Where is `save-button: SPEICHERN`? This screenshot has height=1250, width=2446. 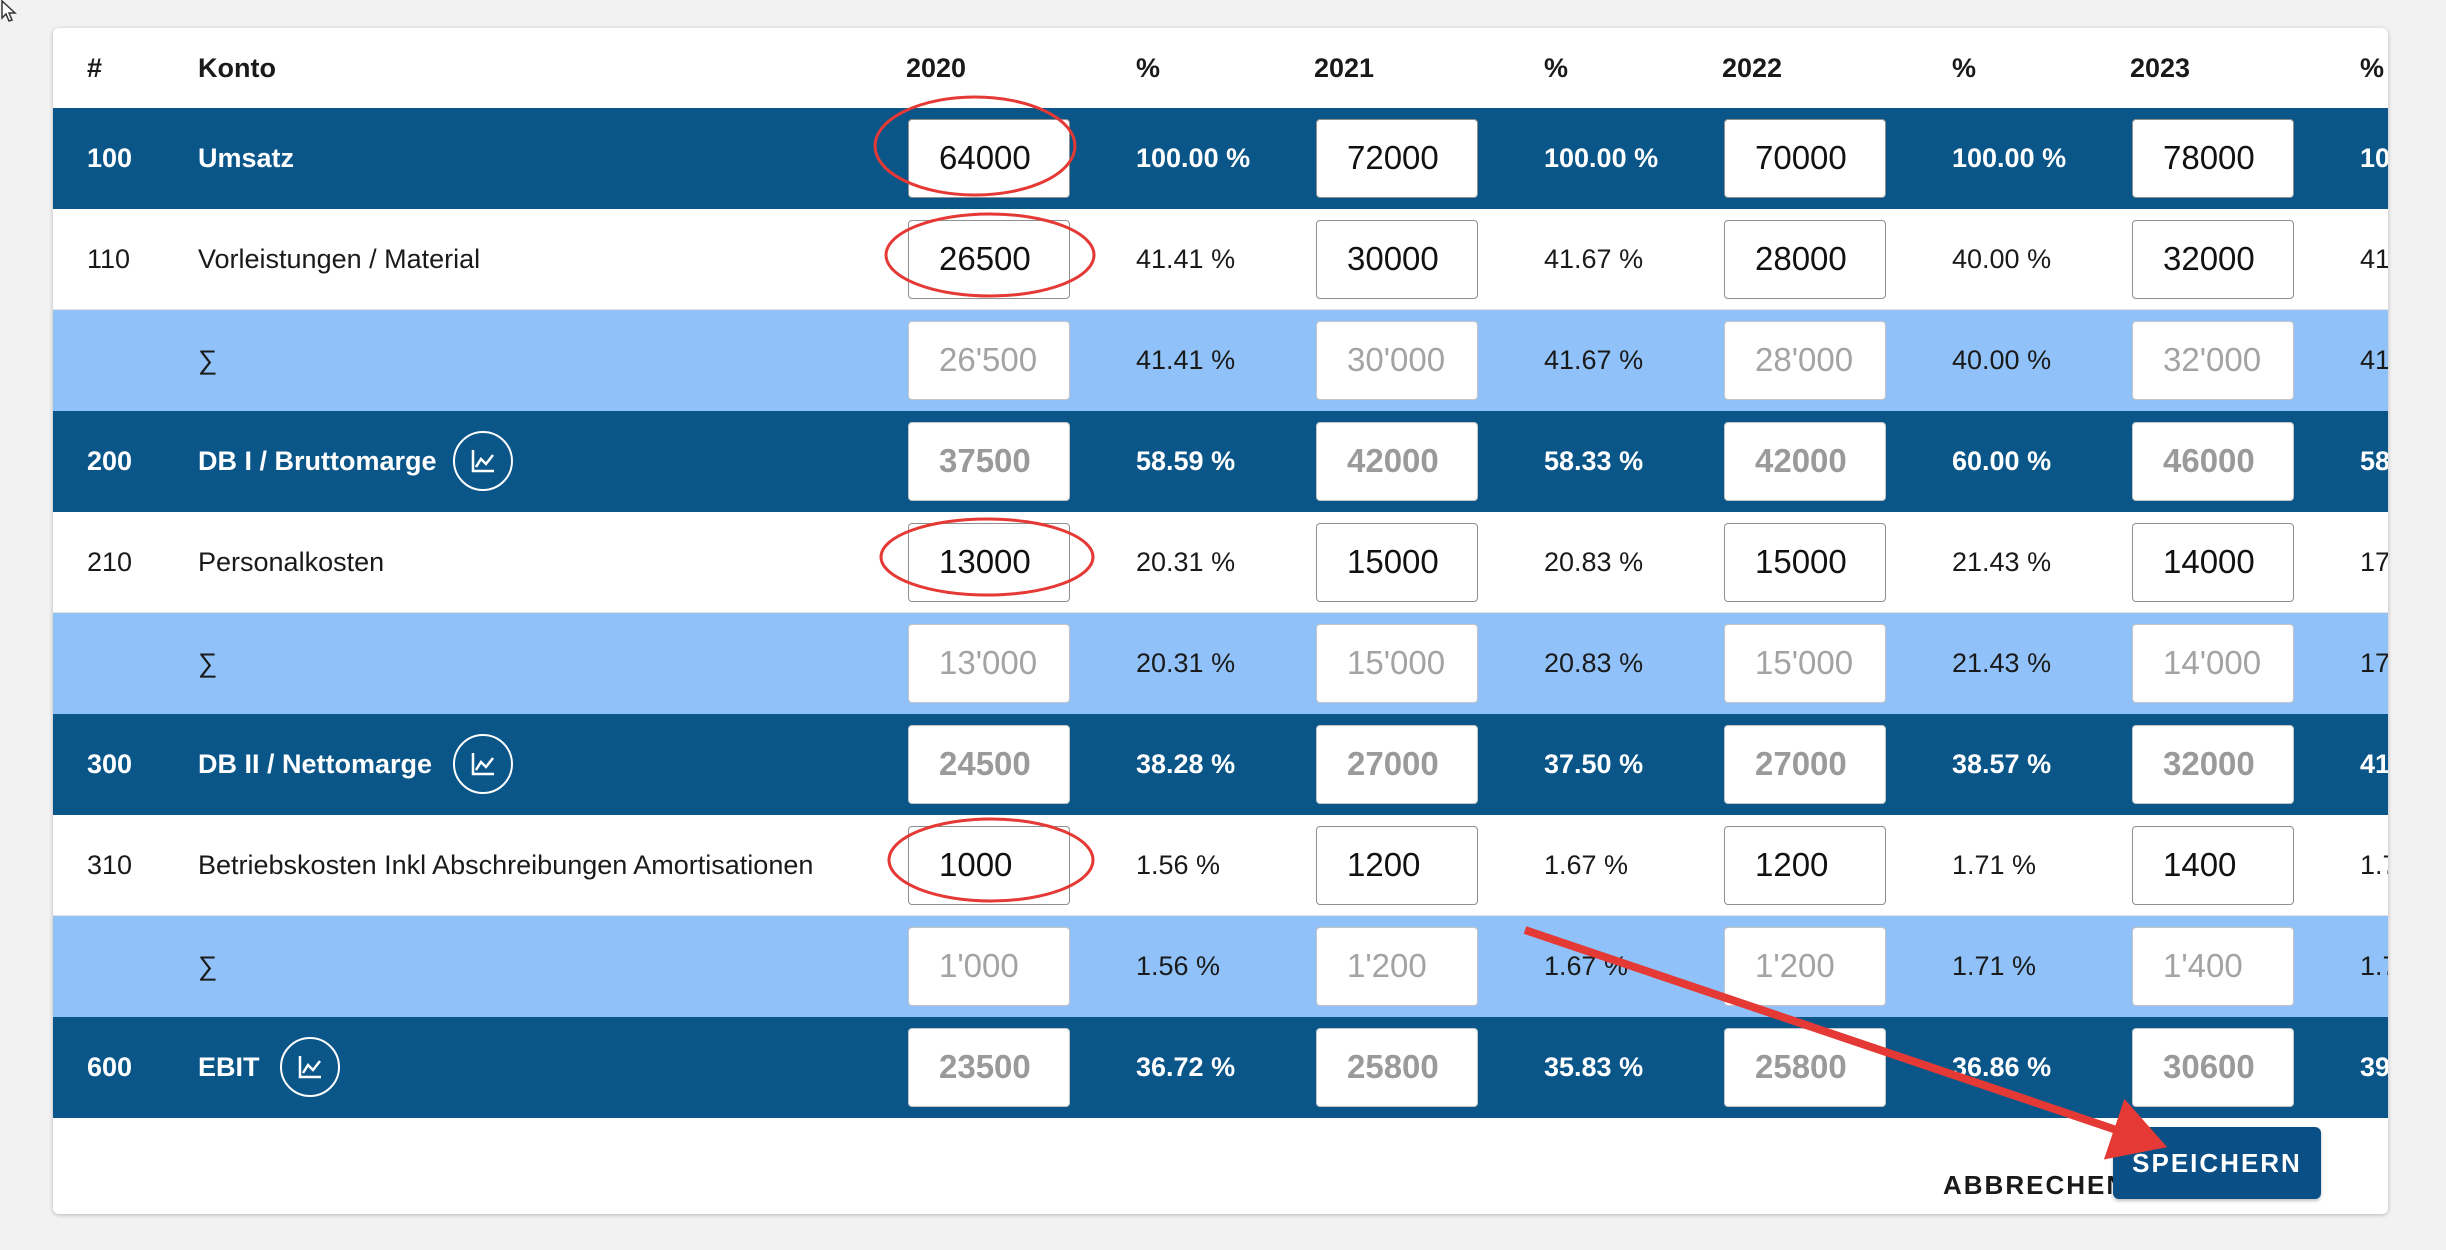
save-button: SPEICHERN is located at coordinates (2217, 1163).